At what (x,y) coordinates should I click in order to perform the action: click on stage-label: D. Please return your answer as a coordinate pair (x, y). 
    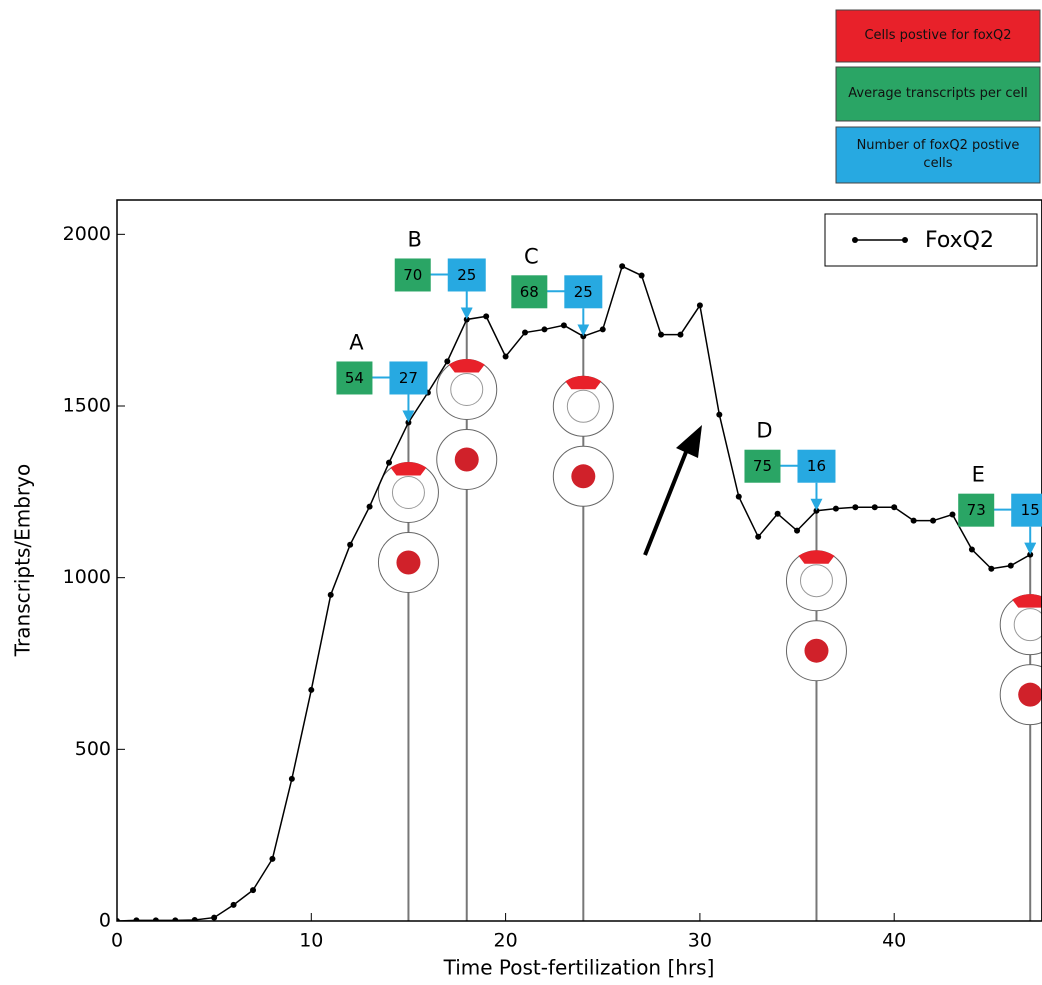
    Looking at the image, I should click on (764, 431).